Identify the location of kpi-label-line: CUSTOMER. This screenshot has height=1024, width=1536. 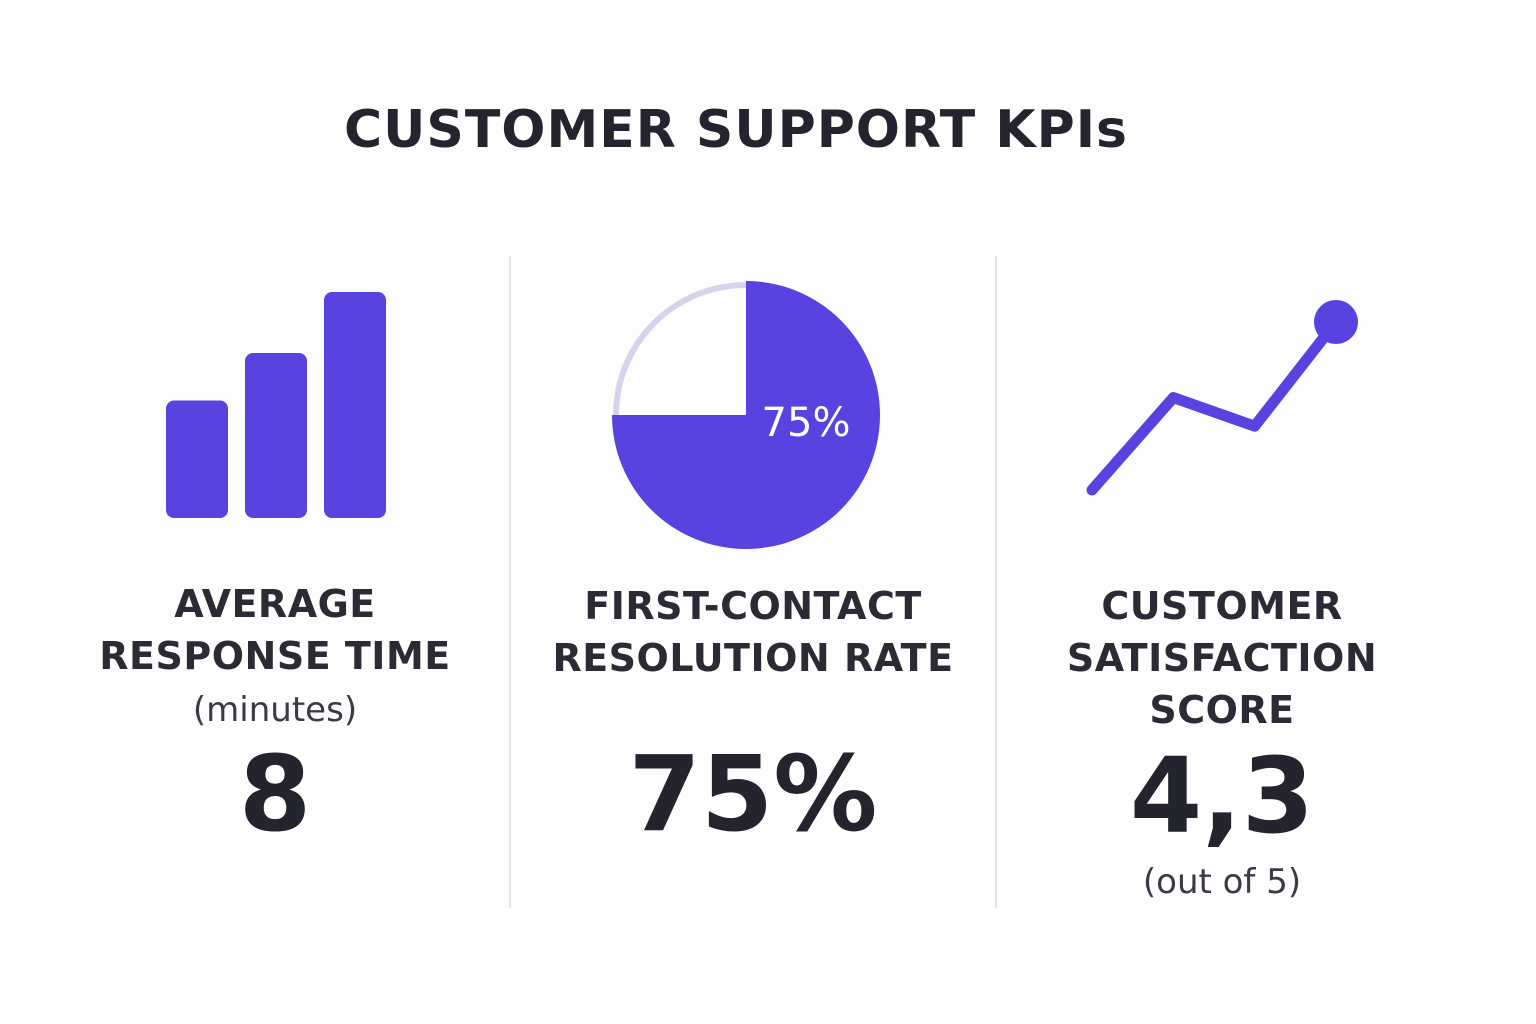
(1222, 606).